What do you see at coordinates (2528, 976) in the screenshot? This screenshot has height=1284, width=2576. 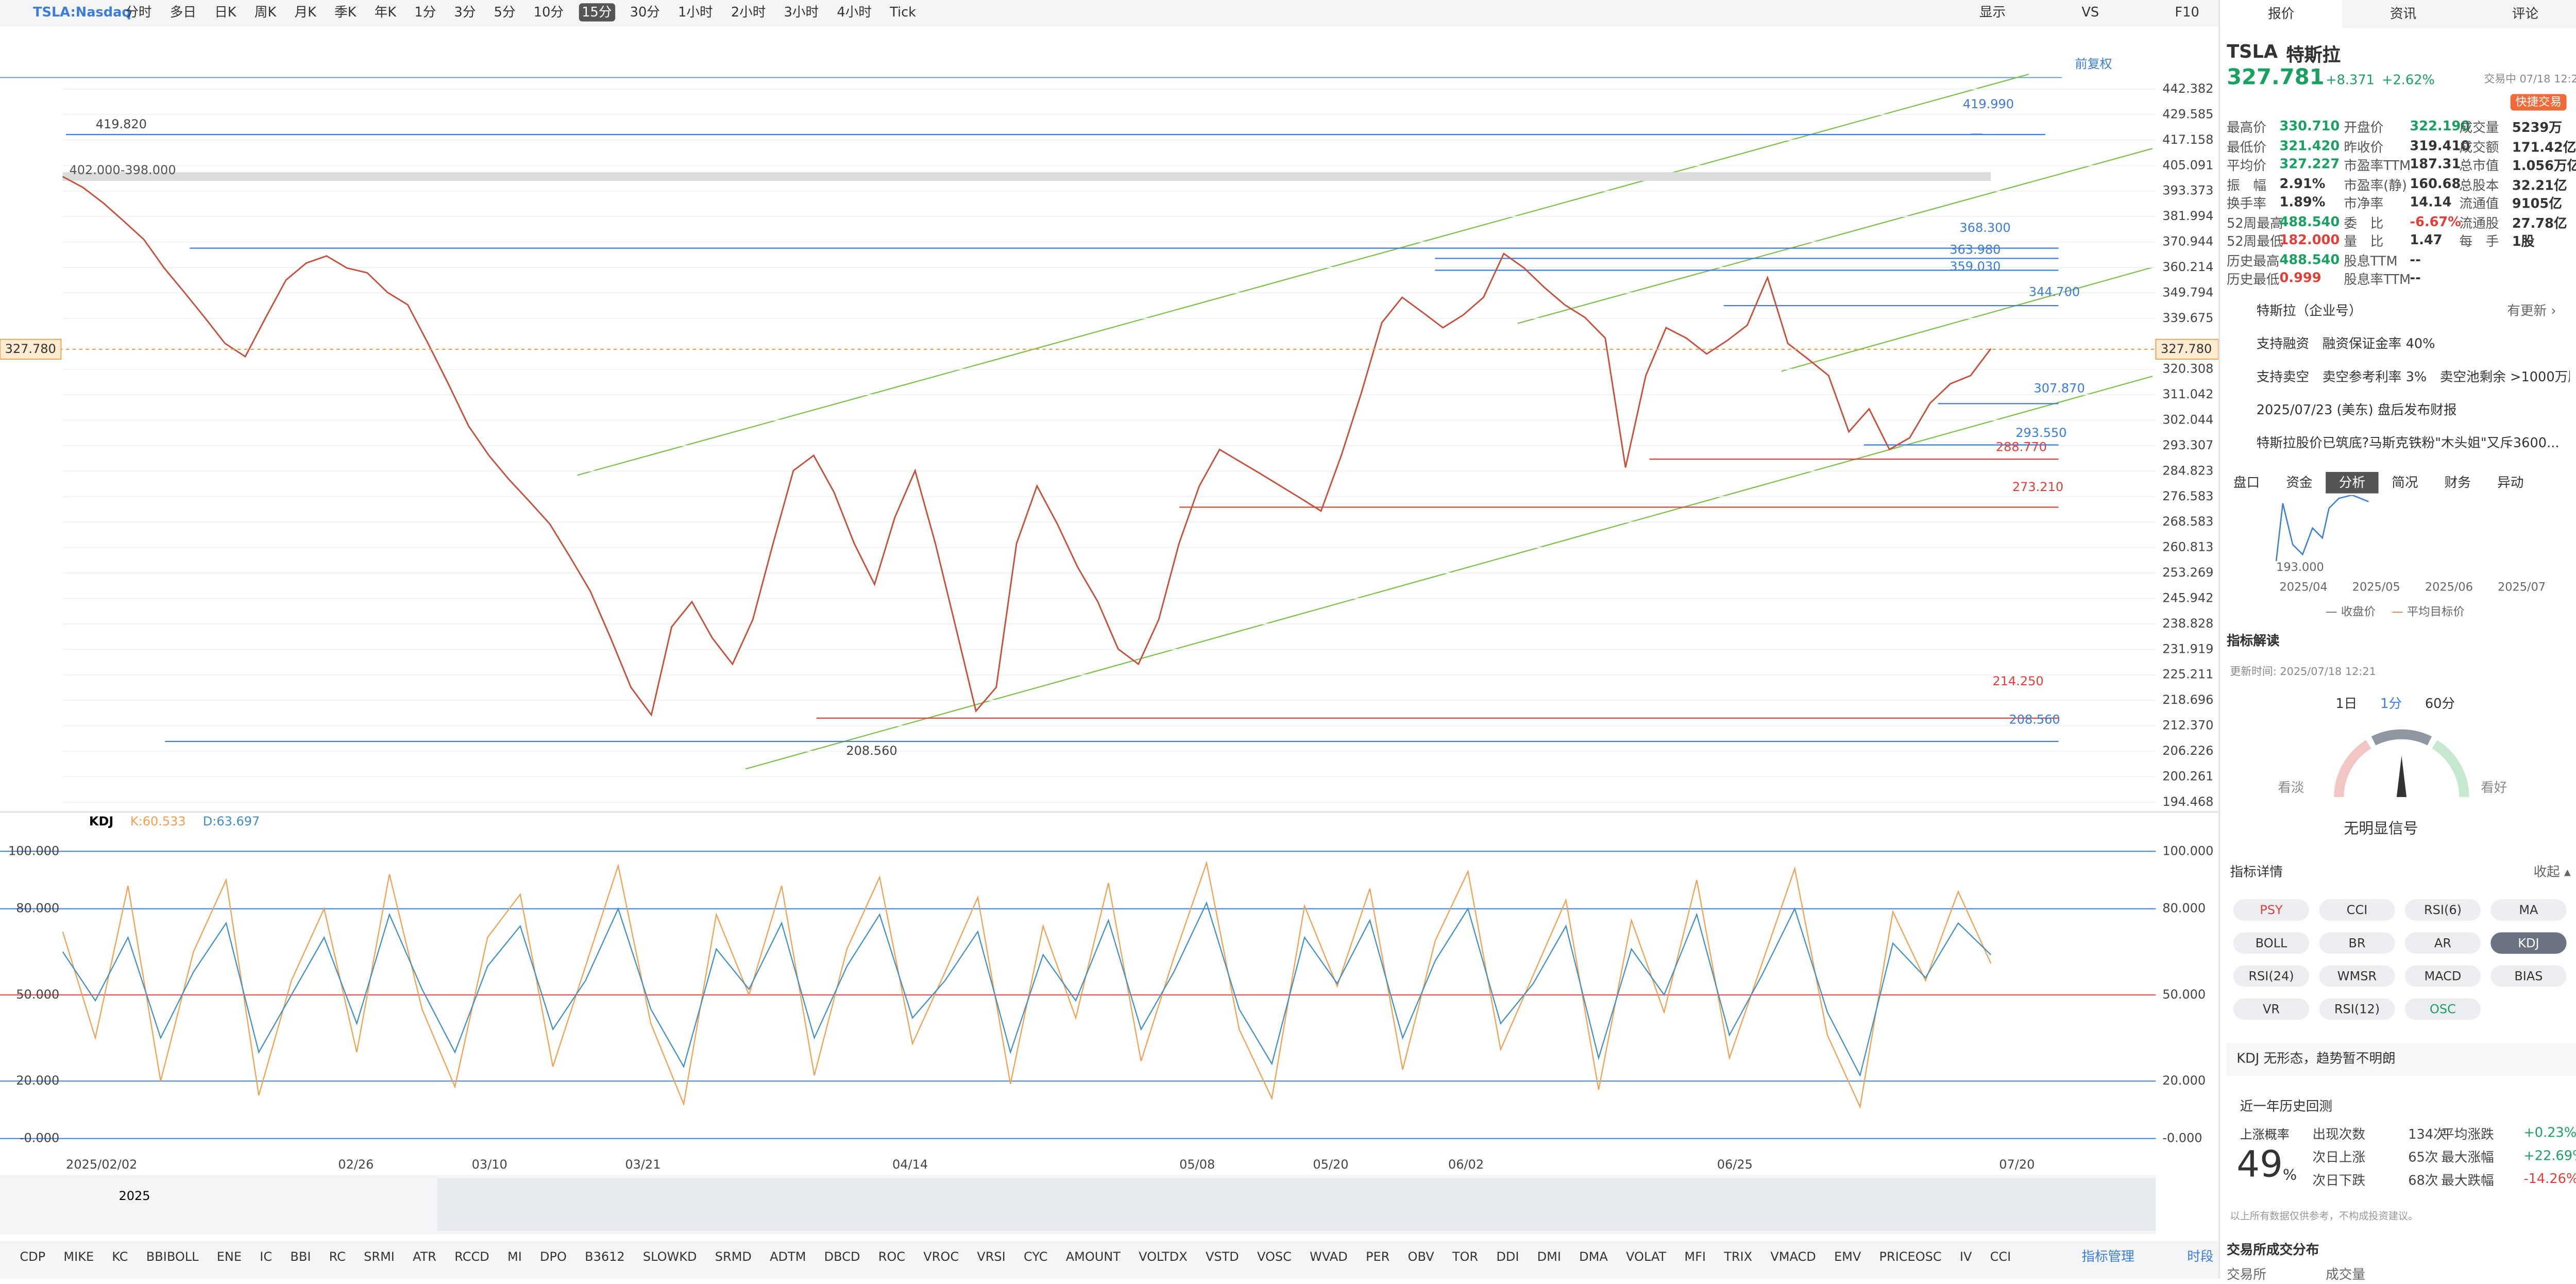 I see `chip: BIAS` at bounding box center [2528, 976].